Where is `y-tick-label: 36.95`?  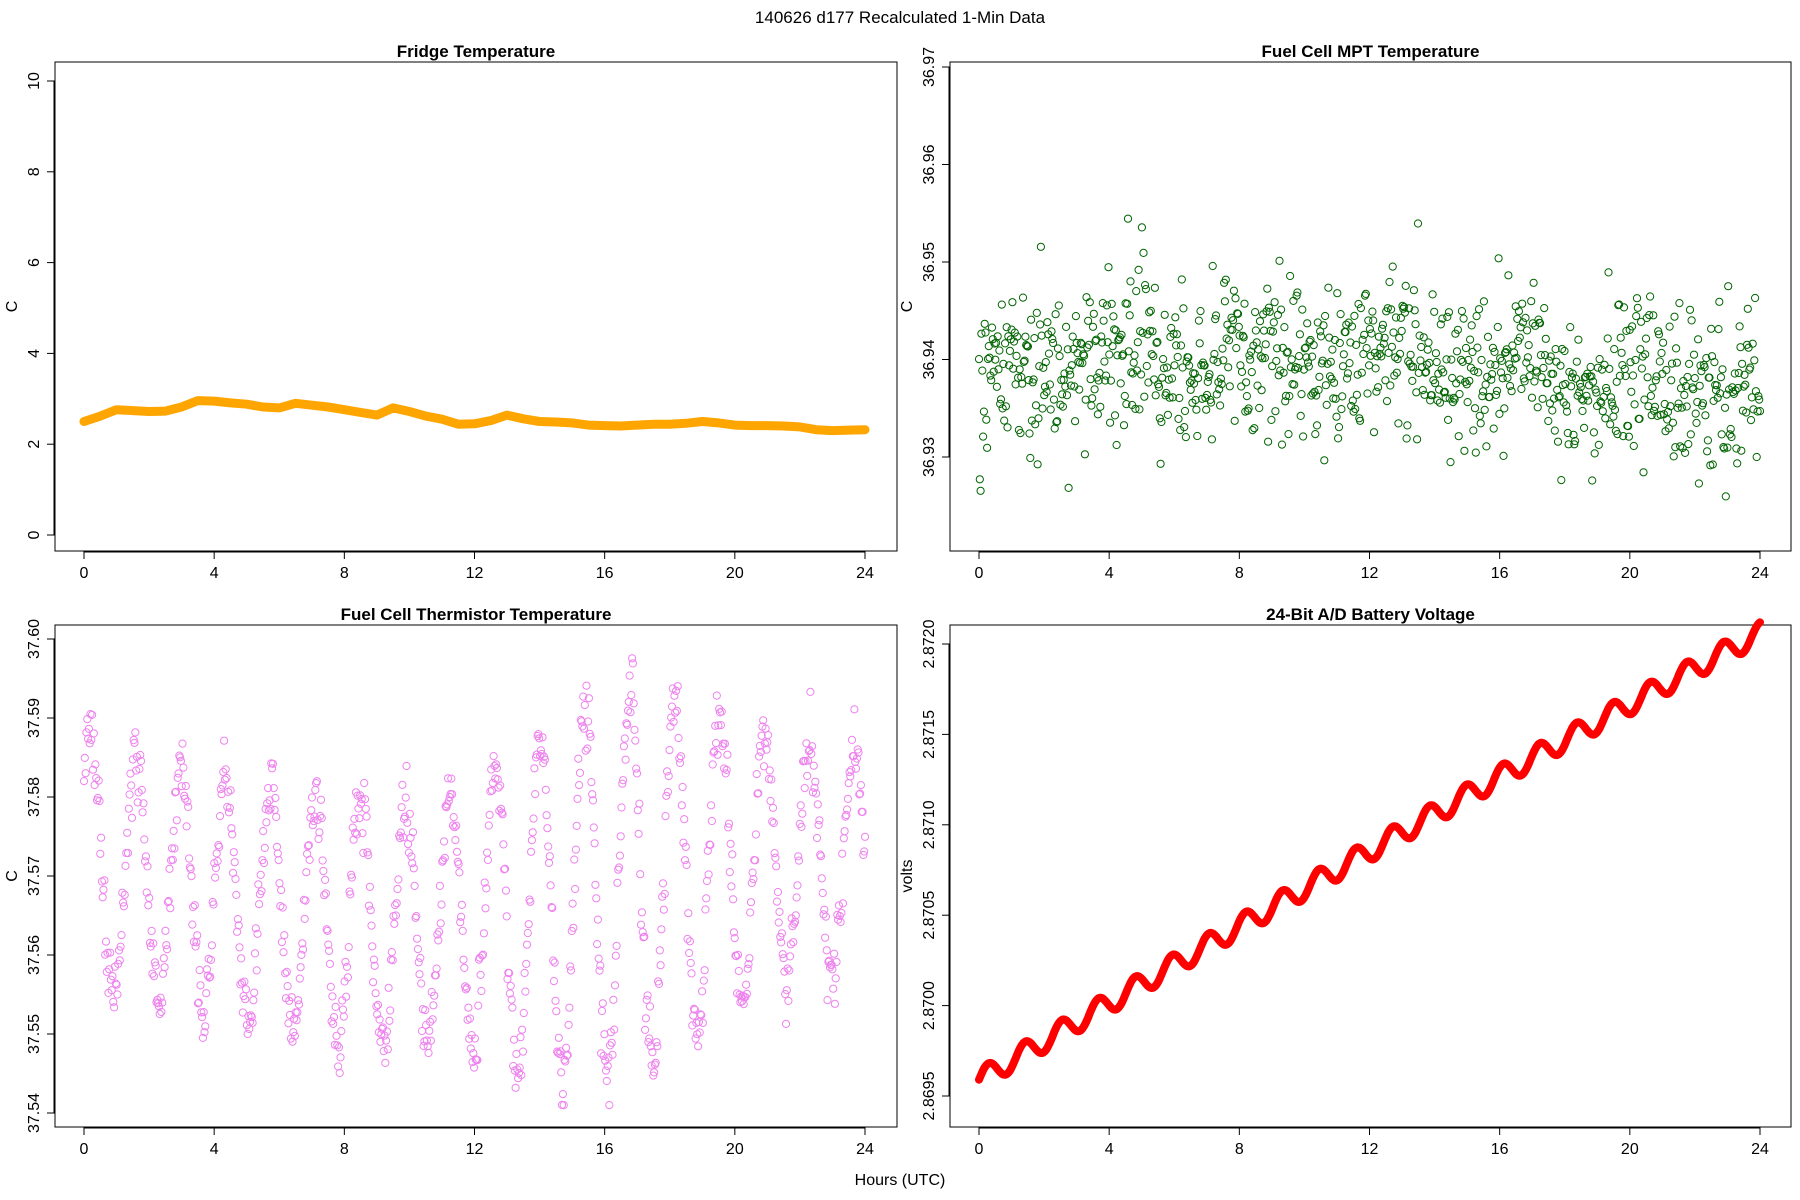
y-tick-label: 36.95 is located at coordinates (929, 262).